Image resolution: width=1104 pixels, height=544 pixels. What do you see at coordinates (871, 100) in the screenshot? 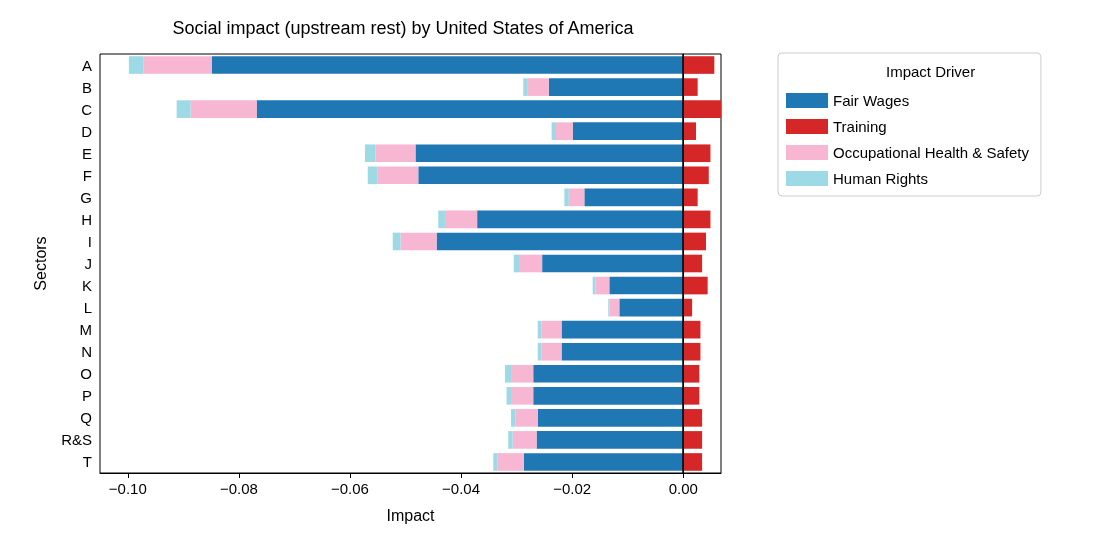
I see `legend-label: Fair Wages` at bounding box center [871, 100].